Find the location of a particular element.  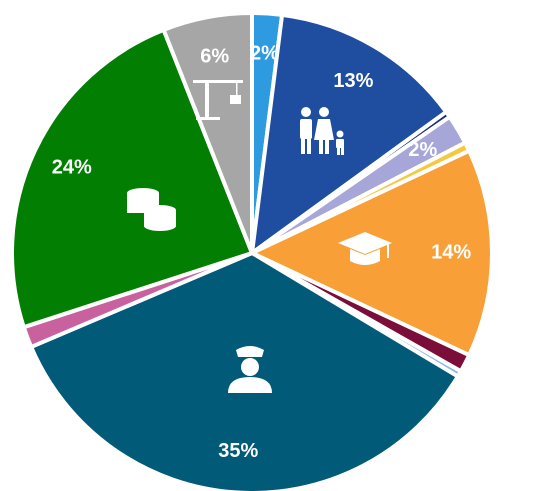

family-icon is located at coordinates (322, 131).